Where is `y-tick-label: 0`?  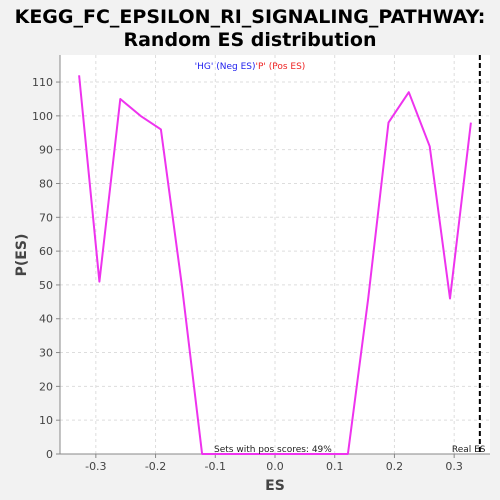
y-tick-label: 0 is located at coordinates (49, 454).